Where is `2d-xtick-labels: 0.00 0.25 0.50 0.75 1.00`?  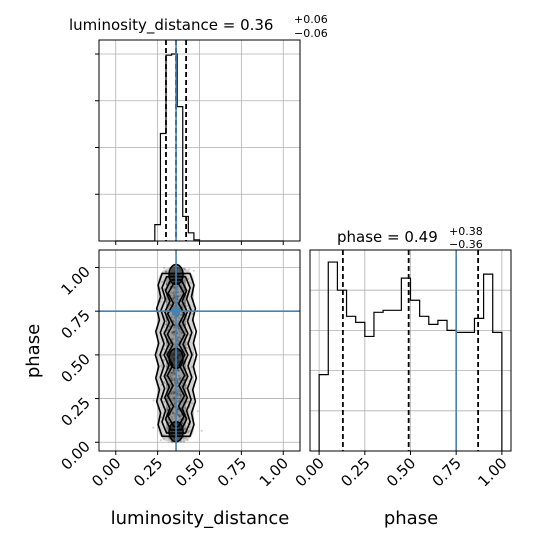 2d-xtick-labels: 0.00 0.25 0.50 0.75 1.00 is located at coordinates (190, 472).